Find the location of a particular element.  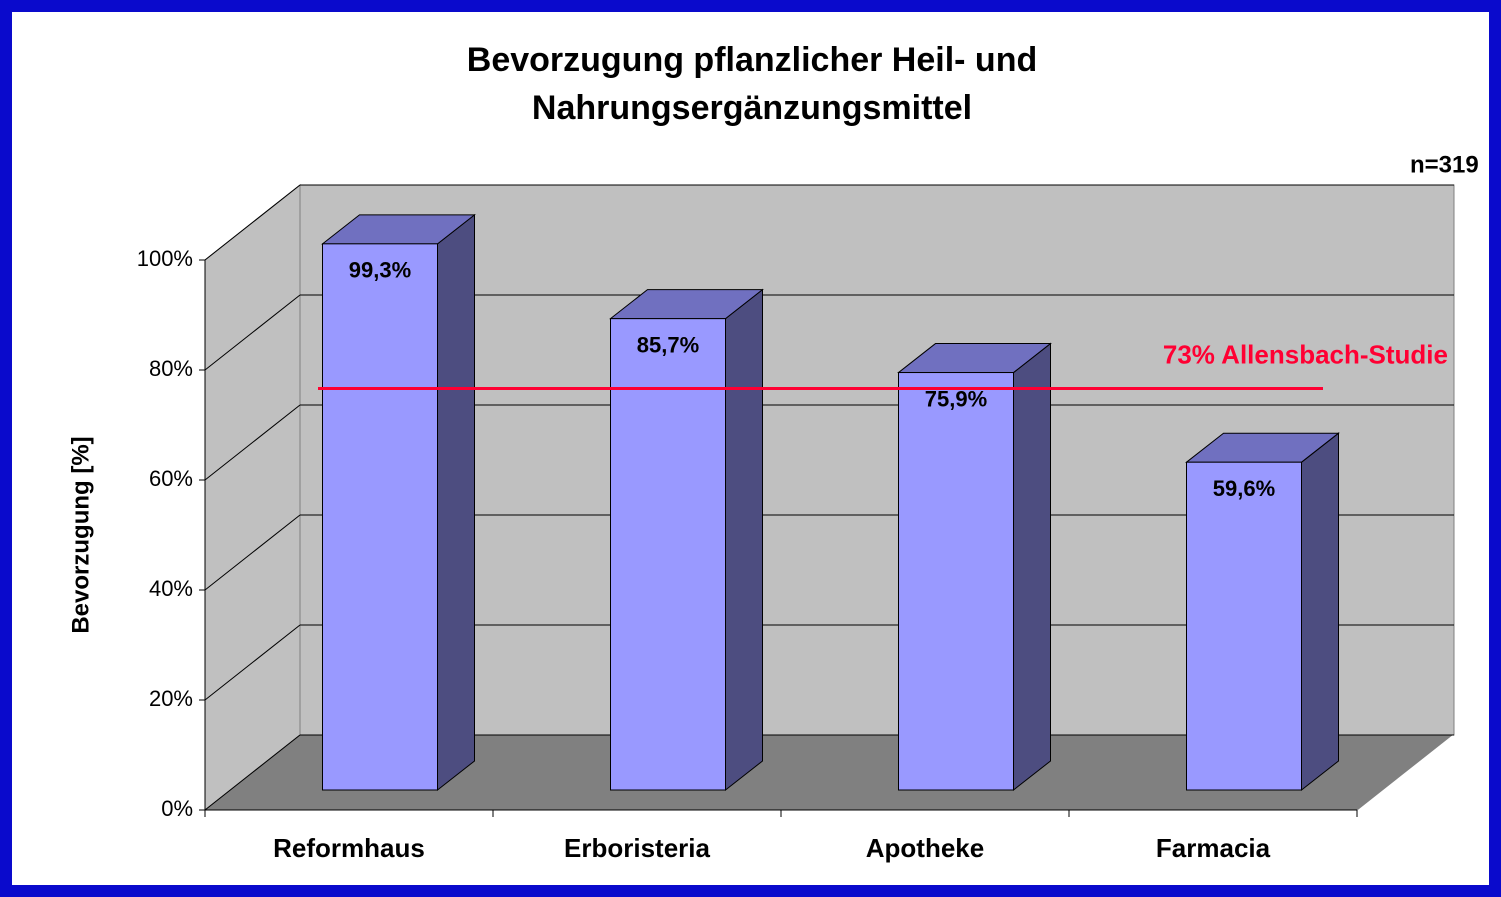

reference-label: 73% Allensbach-Studie is located at coordinates (1305, 354).